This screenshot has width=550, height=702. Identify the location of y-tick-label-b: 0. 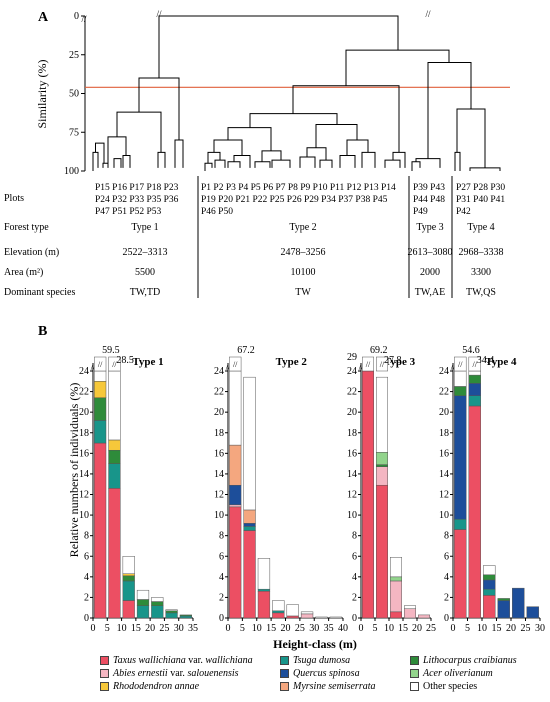
(221, 618).